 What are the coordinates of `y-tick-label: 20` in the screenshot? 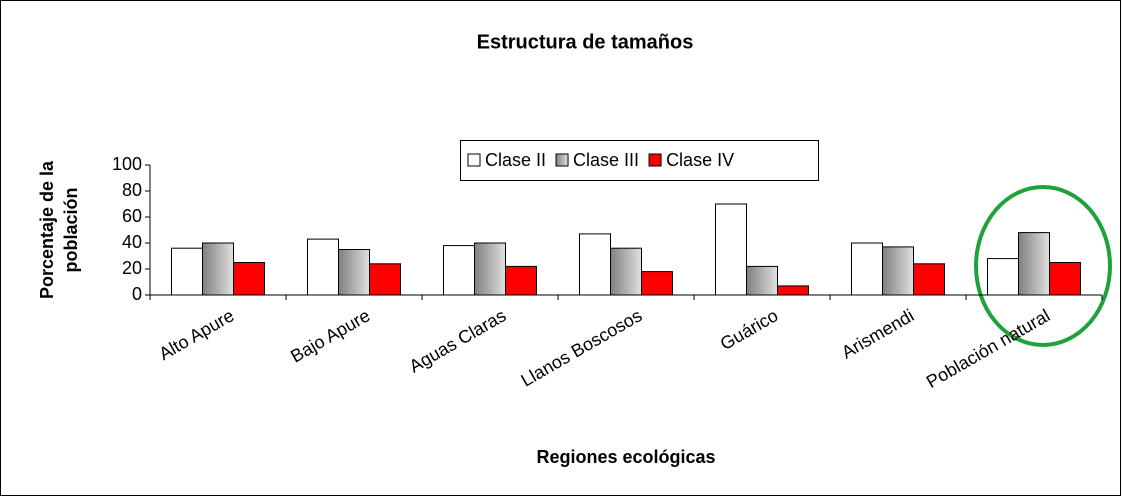 It's located at (132, 268).